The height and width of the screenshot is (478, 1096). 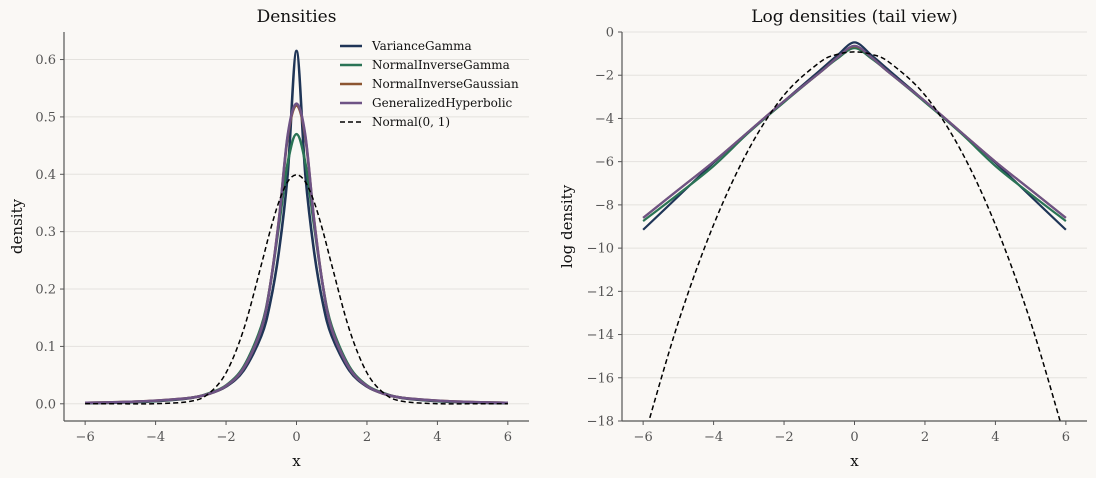 What do you see at coordinates (604, 119) in the screenshot?
I see `y-tick-label: −4` at bounding box center [604, 119].